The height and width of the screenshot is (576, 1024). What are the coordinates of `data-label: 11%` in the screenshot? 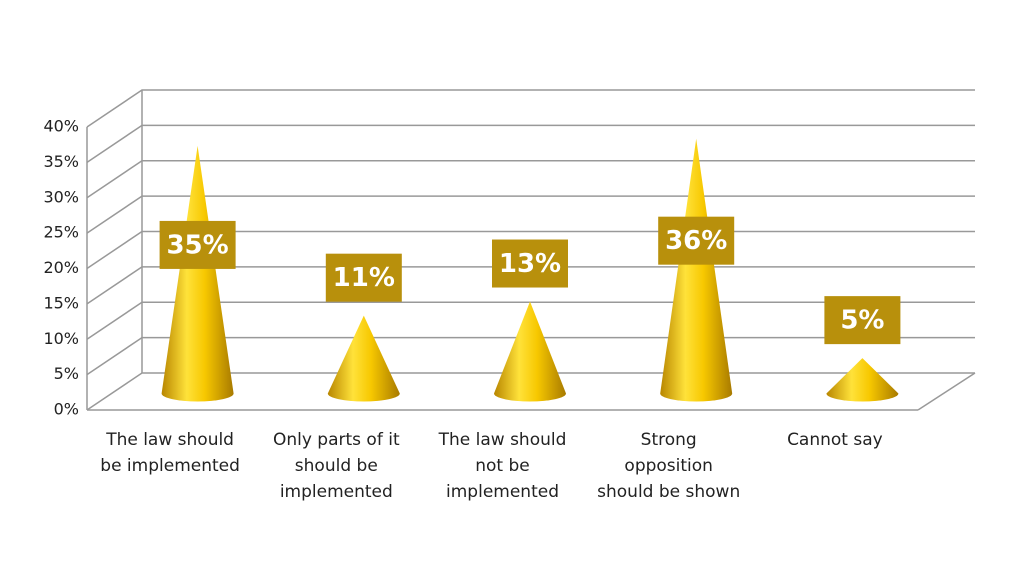 It's located at (364, 278).